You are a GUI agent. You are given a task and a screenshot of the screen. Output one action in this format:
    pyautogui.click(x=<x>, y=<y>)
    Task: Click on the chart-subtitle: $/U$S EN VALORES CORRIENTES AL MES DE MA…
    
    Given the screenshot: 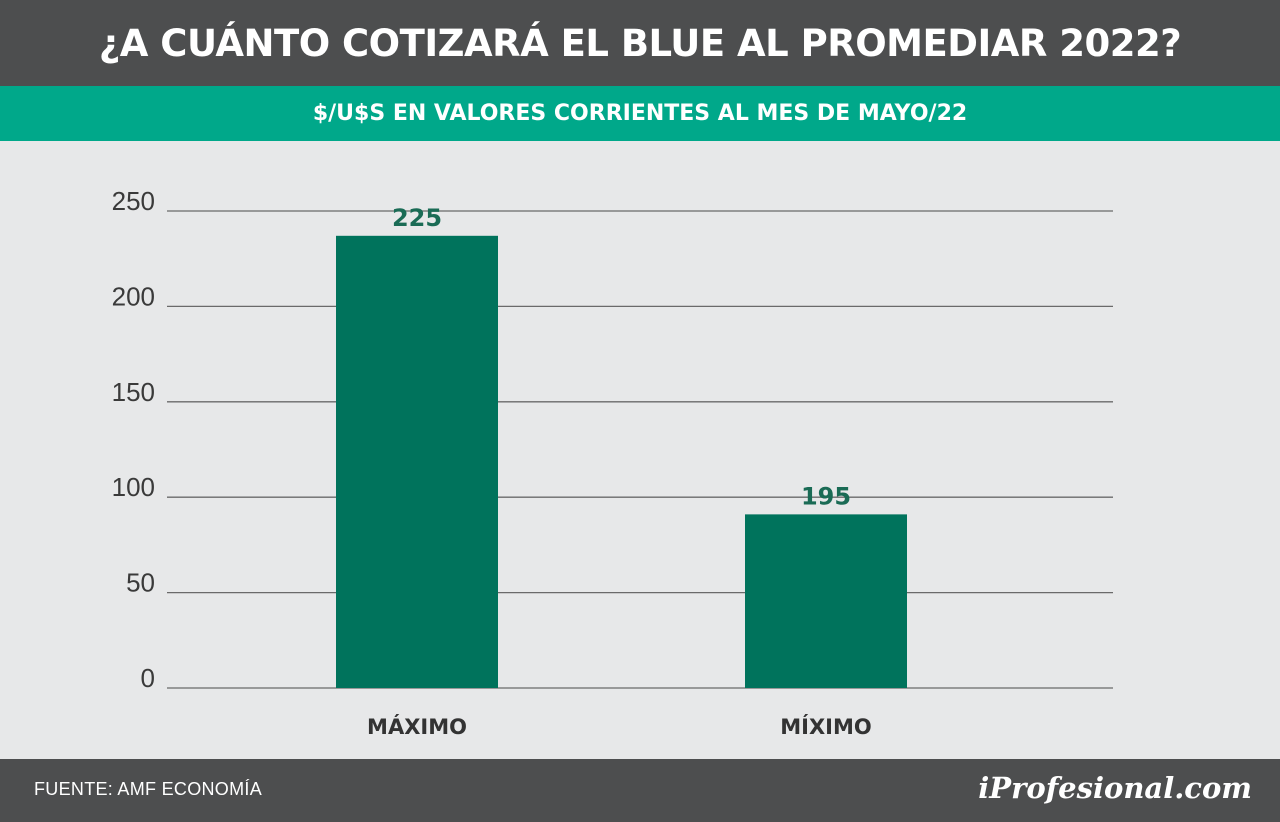 What is the action you would take?
    pyautogui.click(x=640, y=113)
    